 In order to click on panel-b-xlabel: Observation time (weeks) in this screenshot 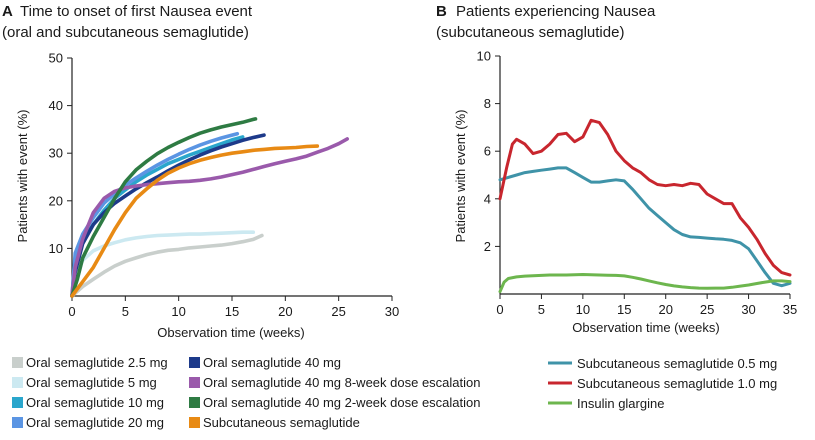, I will do `click(645, 327)`.